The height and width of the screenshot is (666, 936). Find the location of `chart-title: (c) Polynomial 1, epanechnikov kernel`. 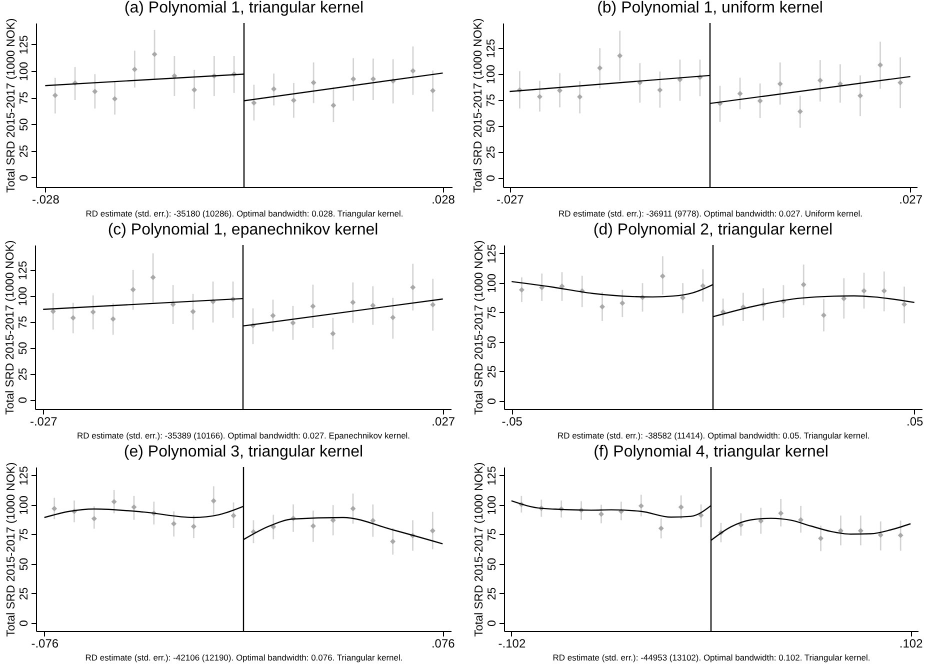

chart-title: (c) Polynomial 1, epanechnikov kernel is located at coordinates (243, 230).